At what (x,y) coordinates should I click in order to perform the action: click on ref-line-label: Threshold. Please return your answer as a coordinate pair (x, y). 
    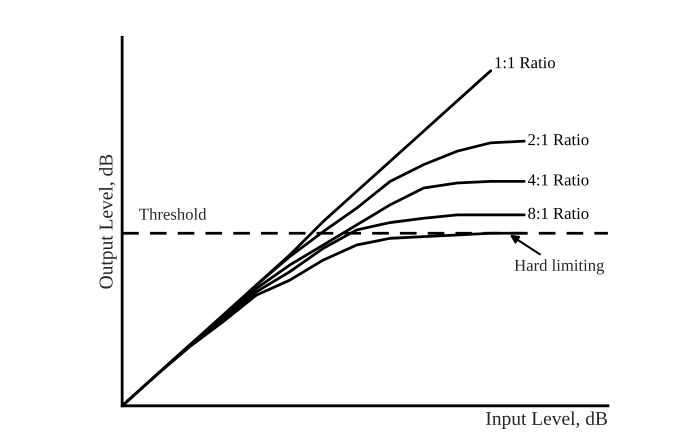
    Looking at the image, I should click on (172, 214).